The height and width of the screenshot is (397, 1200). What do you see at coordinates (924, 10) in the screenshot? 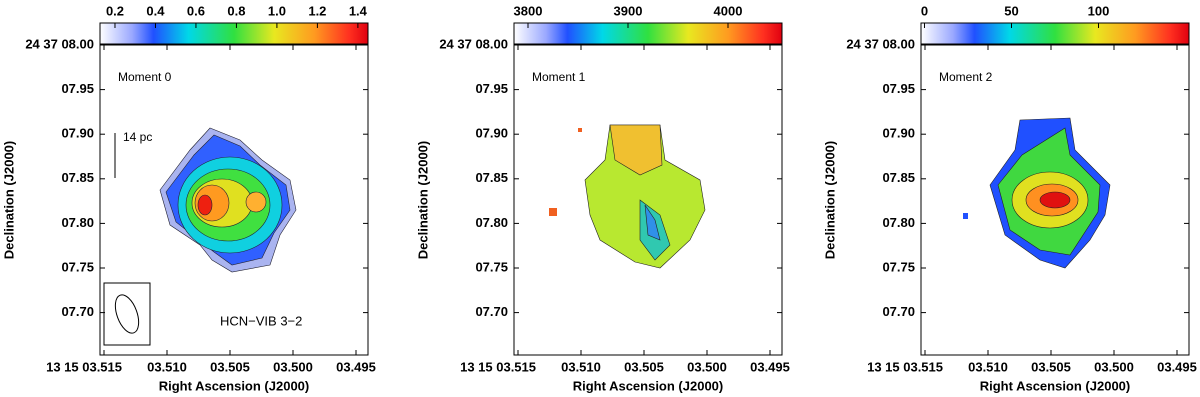
I see `colorbar-tick-label: 0` at bounding box center [924, 10].